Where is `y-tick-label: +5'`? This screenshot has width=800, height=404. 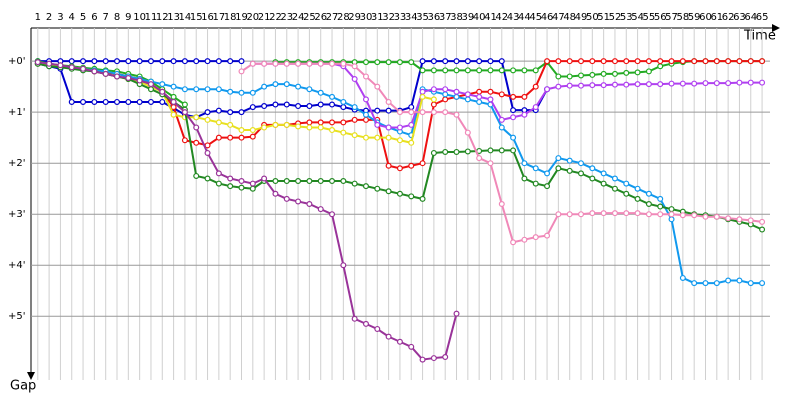
y-tick-label: +5' is located at coordinates (17, 316).